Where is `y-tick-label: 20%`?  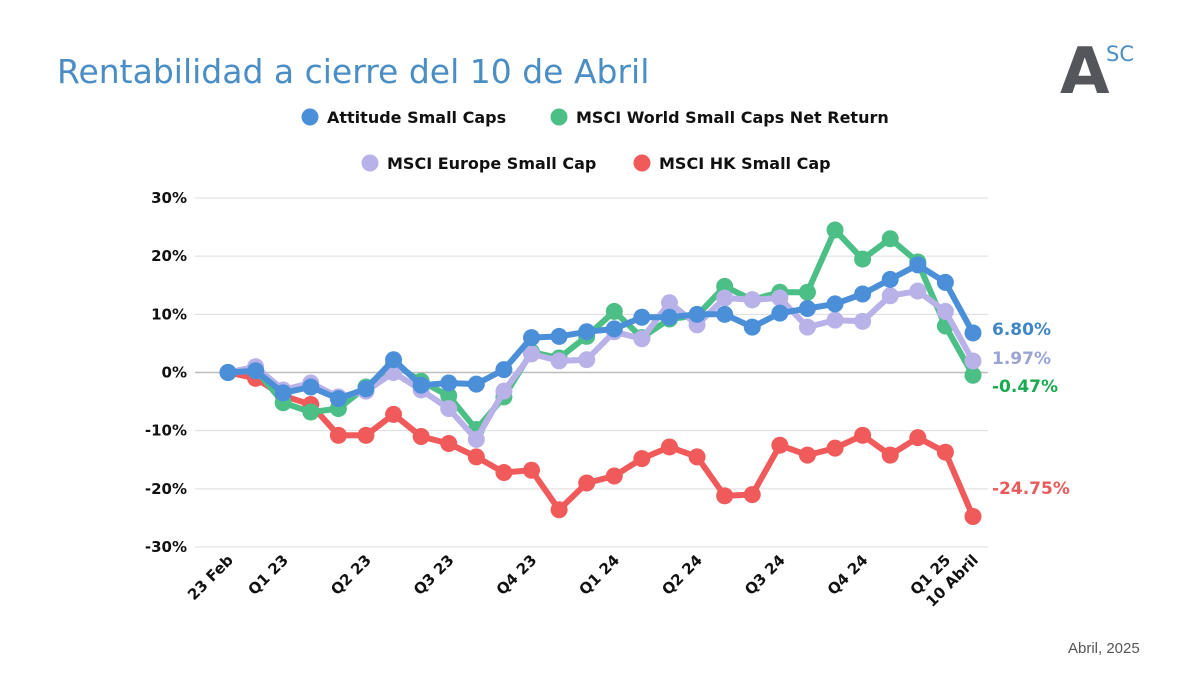 y-tick-label: 20% is located at coordinates (169, 256).